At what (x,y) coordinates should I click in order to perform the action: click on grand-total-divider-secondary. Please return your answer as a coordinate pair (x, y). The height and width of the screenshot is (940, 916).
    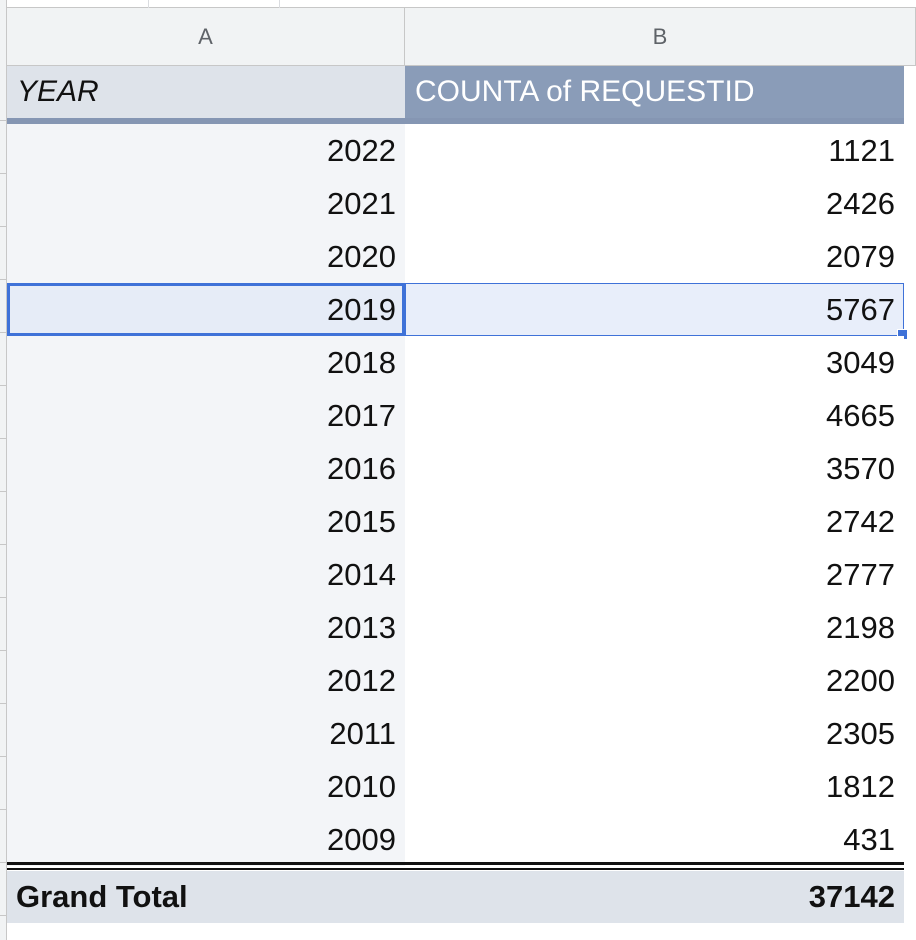
    Looking at the image, I should click on (455, 869).